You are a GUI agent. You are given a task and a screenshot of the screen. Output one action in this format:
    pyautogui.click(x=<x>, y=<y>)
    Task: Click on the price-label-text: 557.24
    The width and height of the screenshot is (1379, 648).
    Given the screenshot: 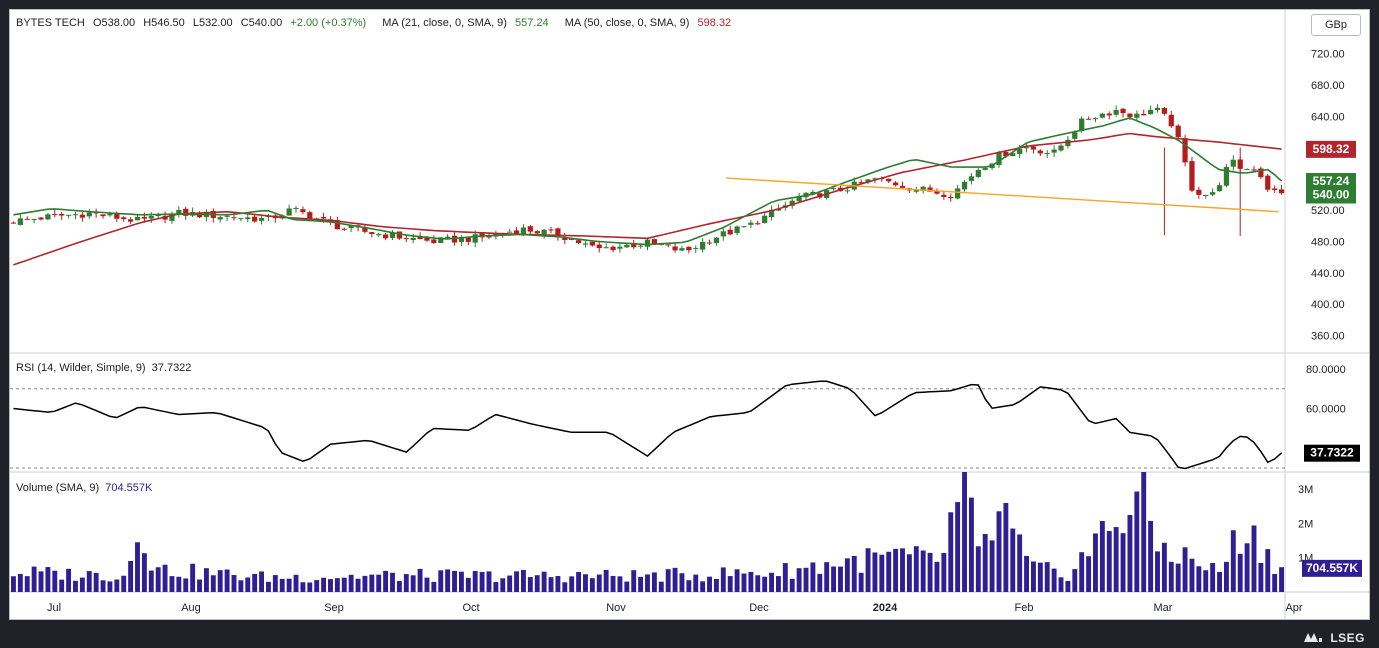 What is the action you would take?
    pyautogui.click(x=1331, y=181)
    